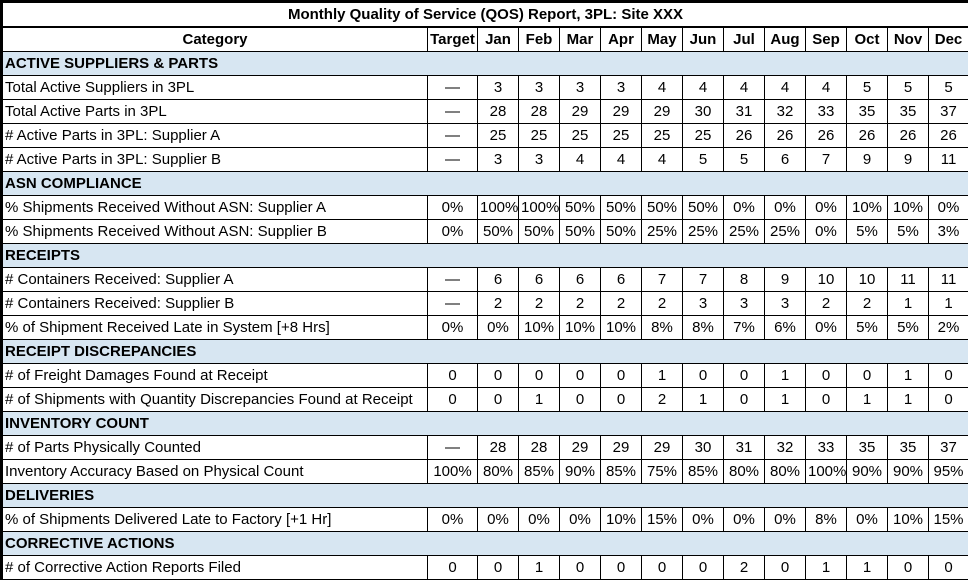 This screenshot has height=580, width=968. What do you see at coordinates (703, 135) in the screenshot?
I see `cell-value: 25` at bounding box center [703, 135].